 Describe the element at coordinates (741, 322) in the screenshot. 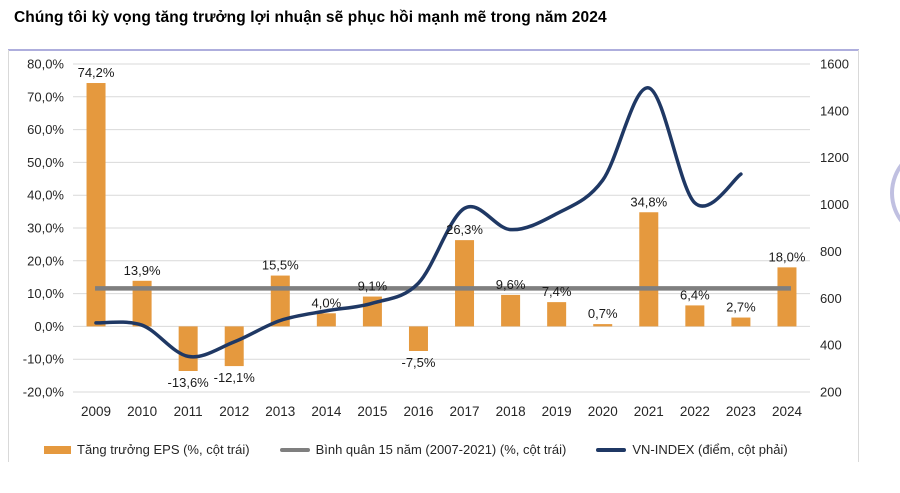

I see `bar-2023` at that location.